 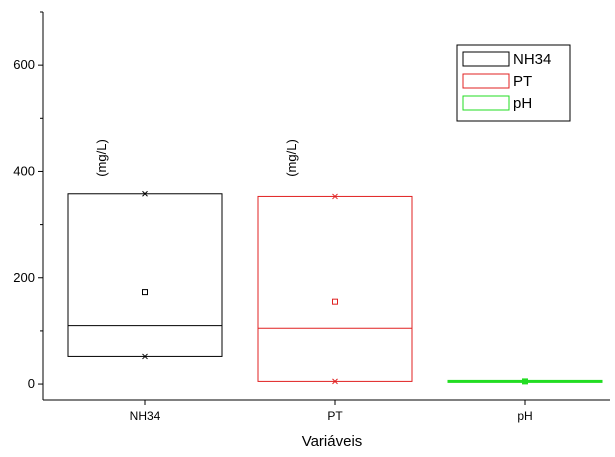 What do you see at coordinates (332, 441) in the screenshot?
I see `x-axis-title: Variáveis` at bounding box center [332, 441].